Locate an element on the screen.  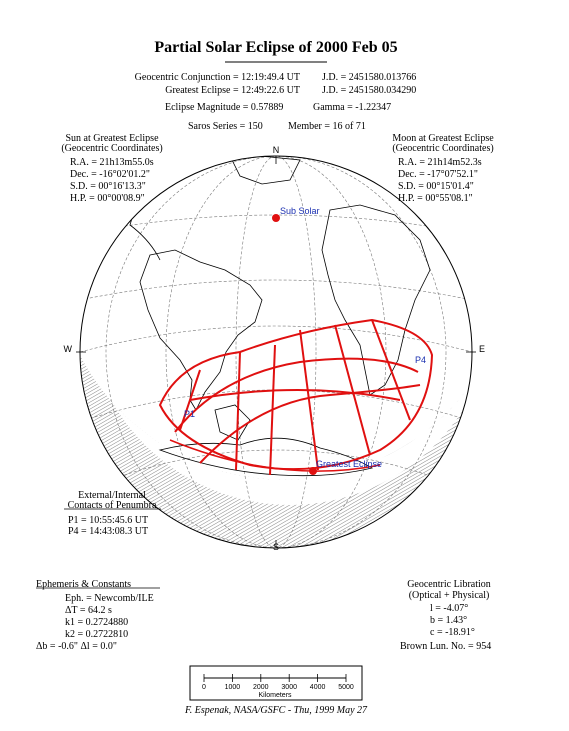
markers is located at coordinates (294, 344).